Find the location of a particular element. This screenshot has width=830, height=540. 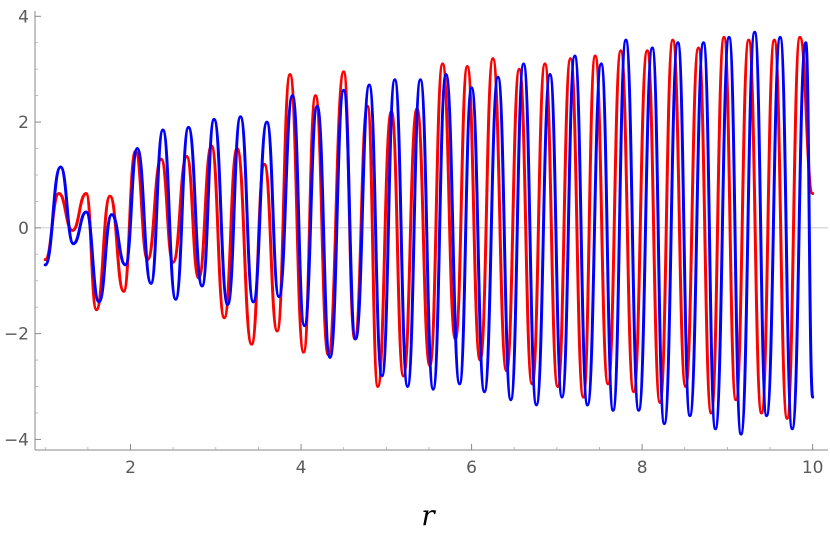

y-tick-label: −4 is located at coordinates (16, 440).